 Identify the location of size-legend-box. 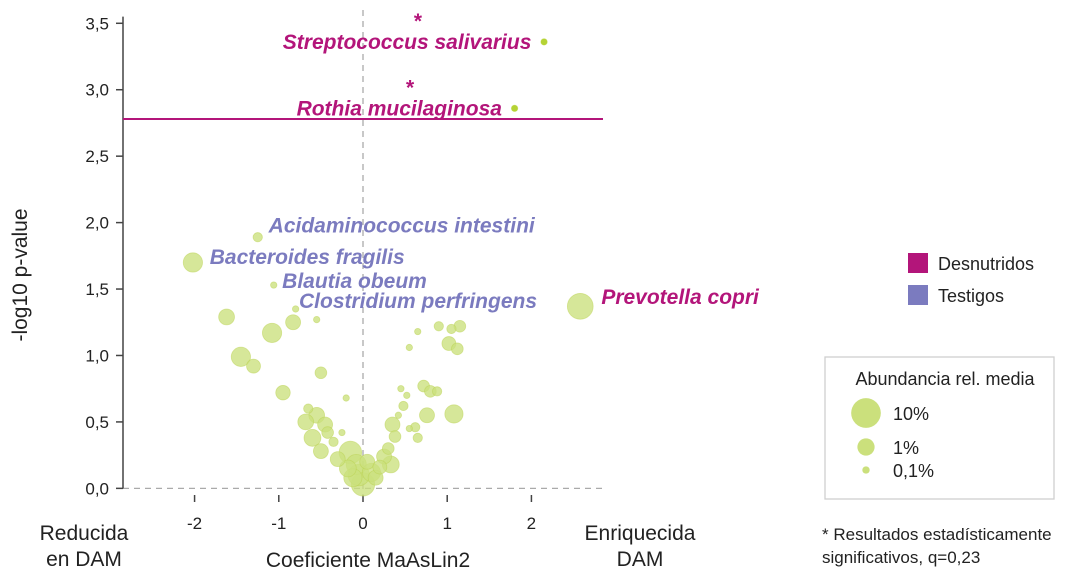
(939, 428).